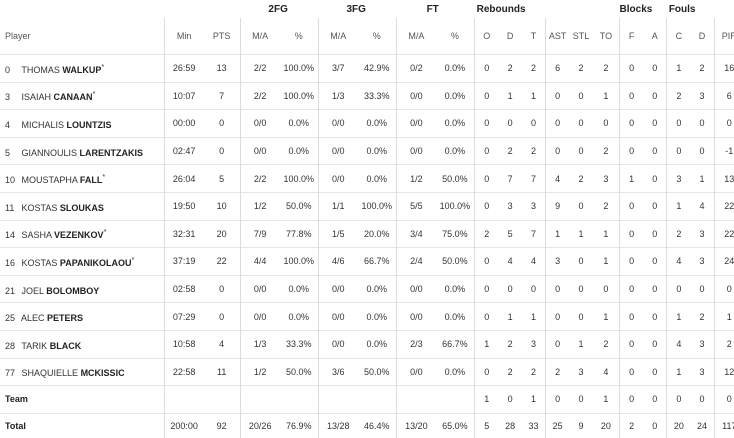 The width and height of the screenshot is (734, 438). I want to click on player-cell: 0 THOMAS WALKUP*, so click(82, 68).